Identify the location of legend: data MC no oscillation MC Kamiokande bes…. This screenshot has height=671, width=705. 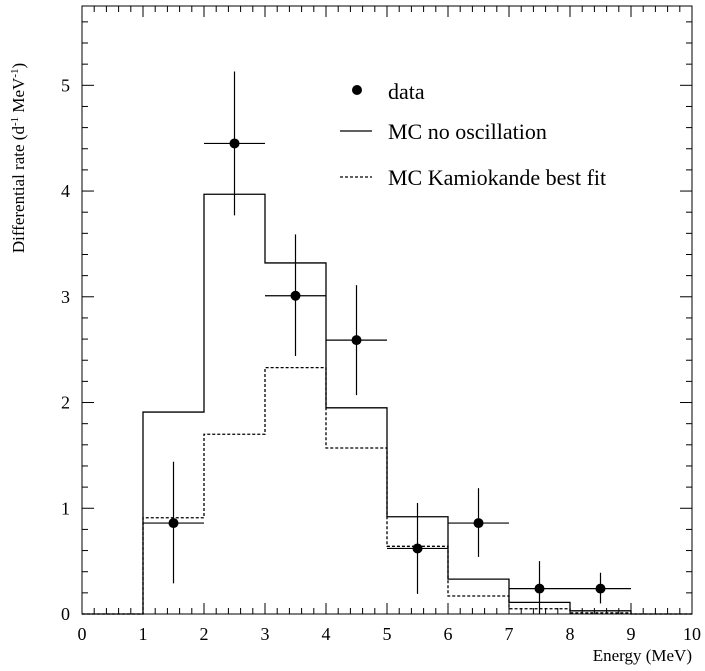
(473, 134).